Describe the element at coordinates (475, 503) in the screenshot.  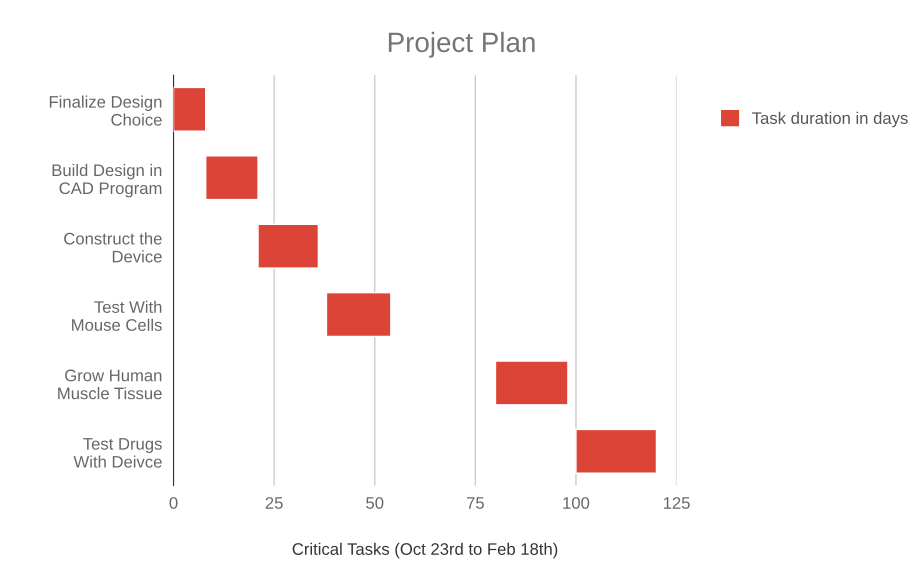
I see `x-tick-label: 75` at that location.